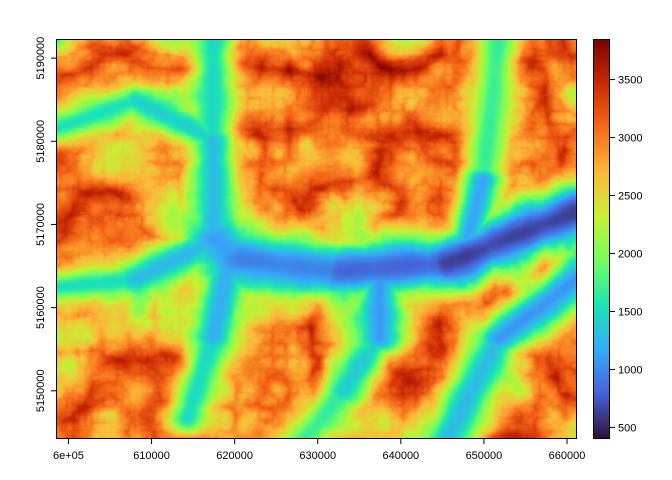 Image resolution: width=672 pixels, height=480 pixels. I want to click on y-tick-label: 5180000, so click(41, 141).